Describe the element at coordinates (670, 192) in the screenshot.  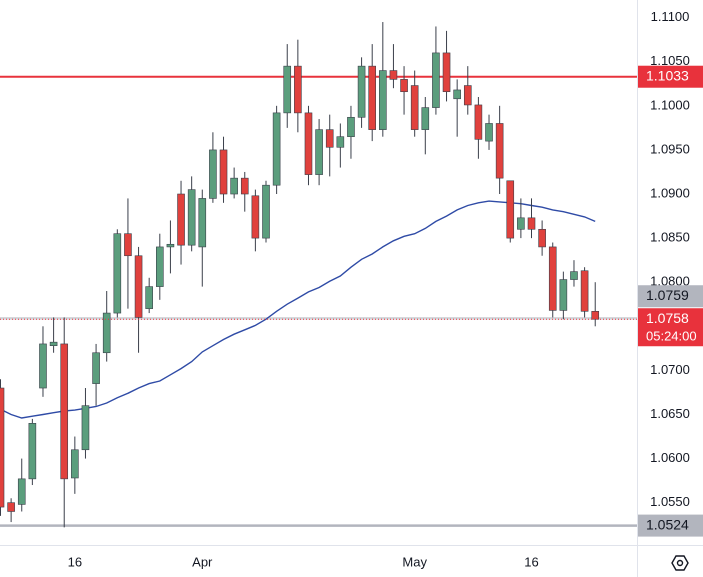
I see `y-tick-label: 1.0900` at that location.